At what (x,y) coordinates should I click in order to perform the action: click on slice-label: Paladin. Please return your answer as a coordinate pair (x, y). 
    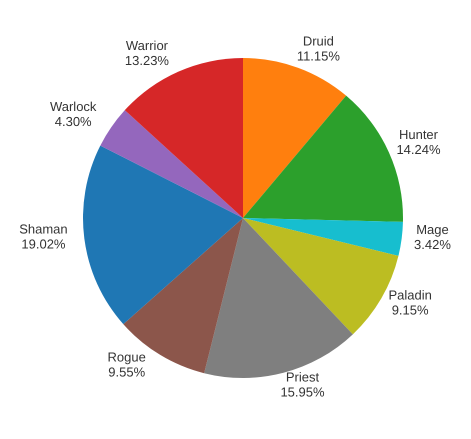
    Looking at the image, I should click on (410, 295).